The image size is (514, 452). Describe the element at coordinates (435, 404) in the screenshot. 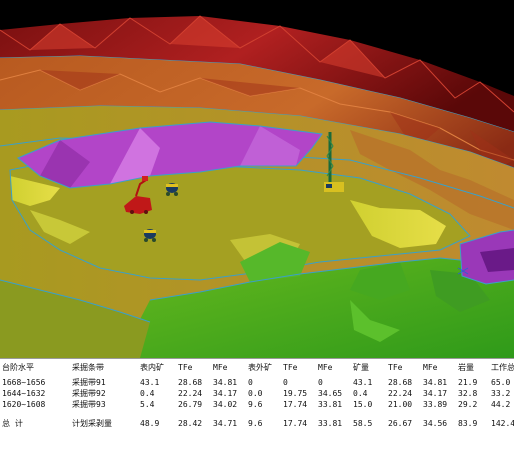

I see `table-cell: 33.89` at that location.